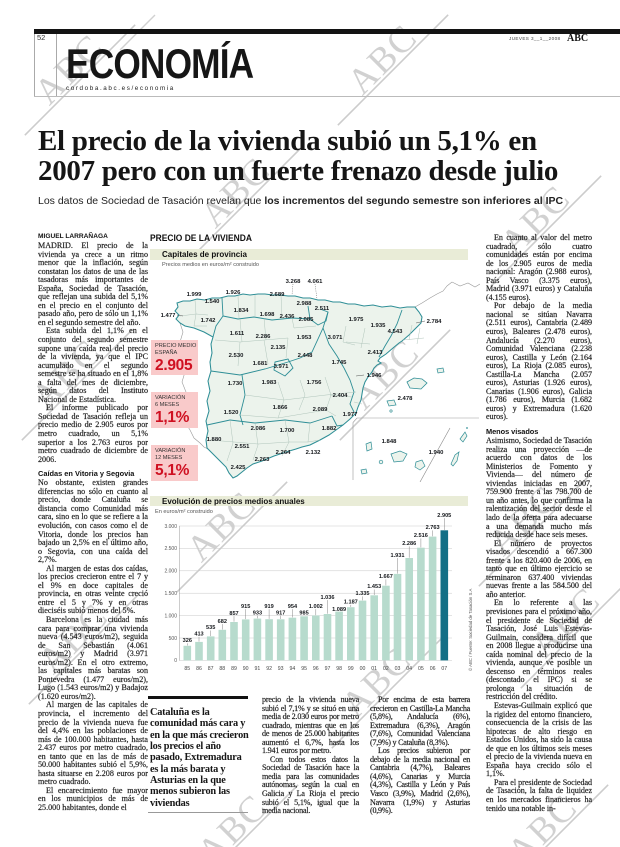 Image resolution: width=620 pixels, height=847 pixels. Describe the element at coordinates (434, 322) in the screenshot. I see `svg-text: 2.784` at that location.